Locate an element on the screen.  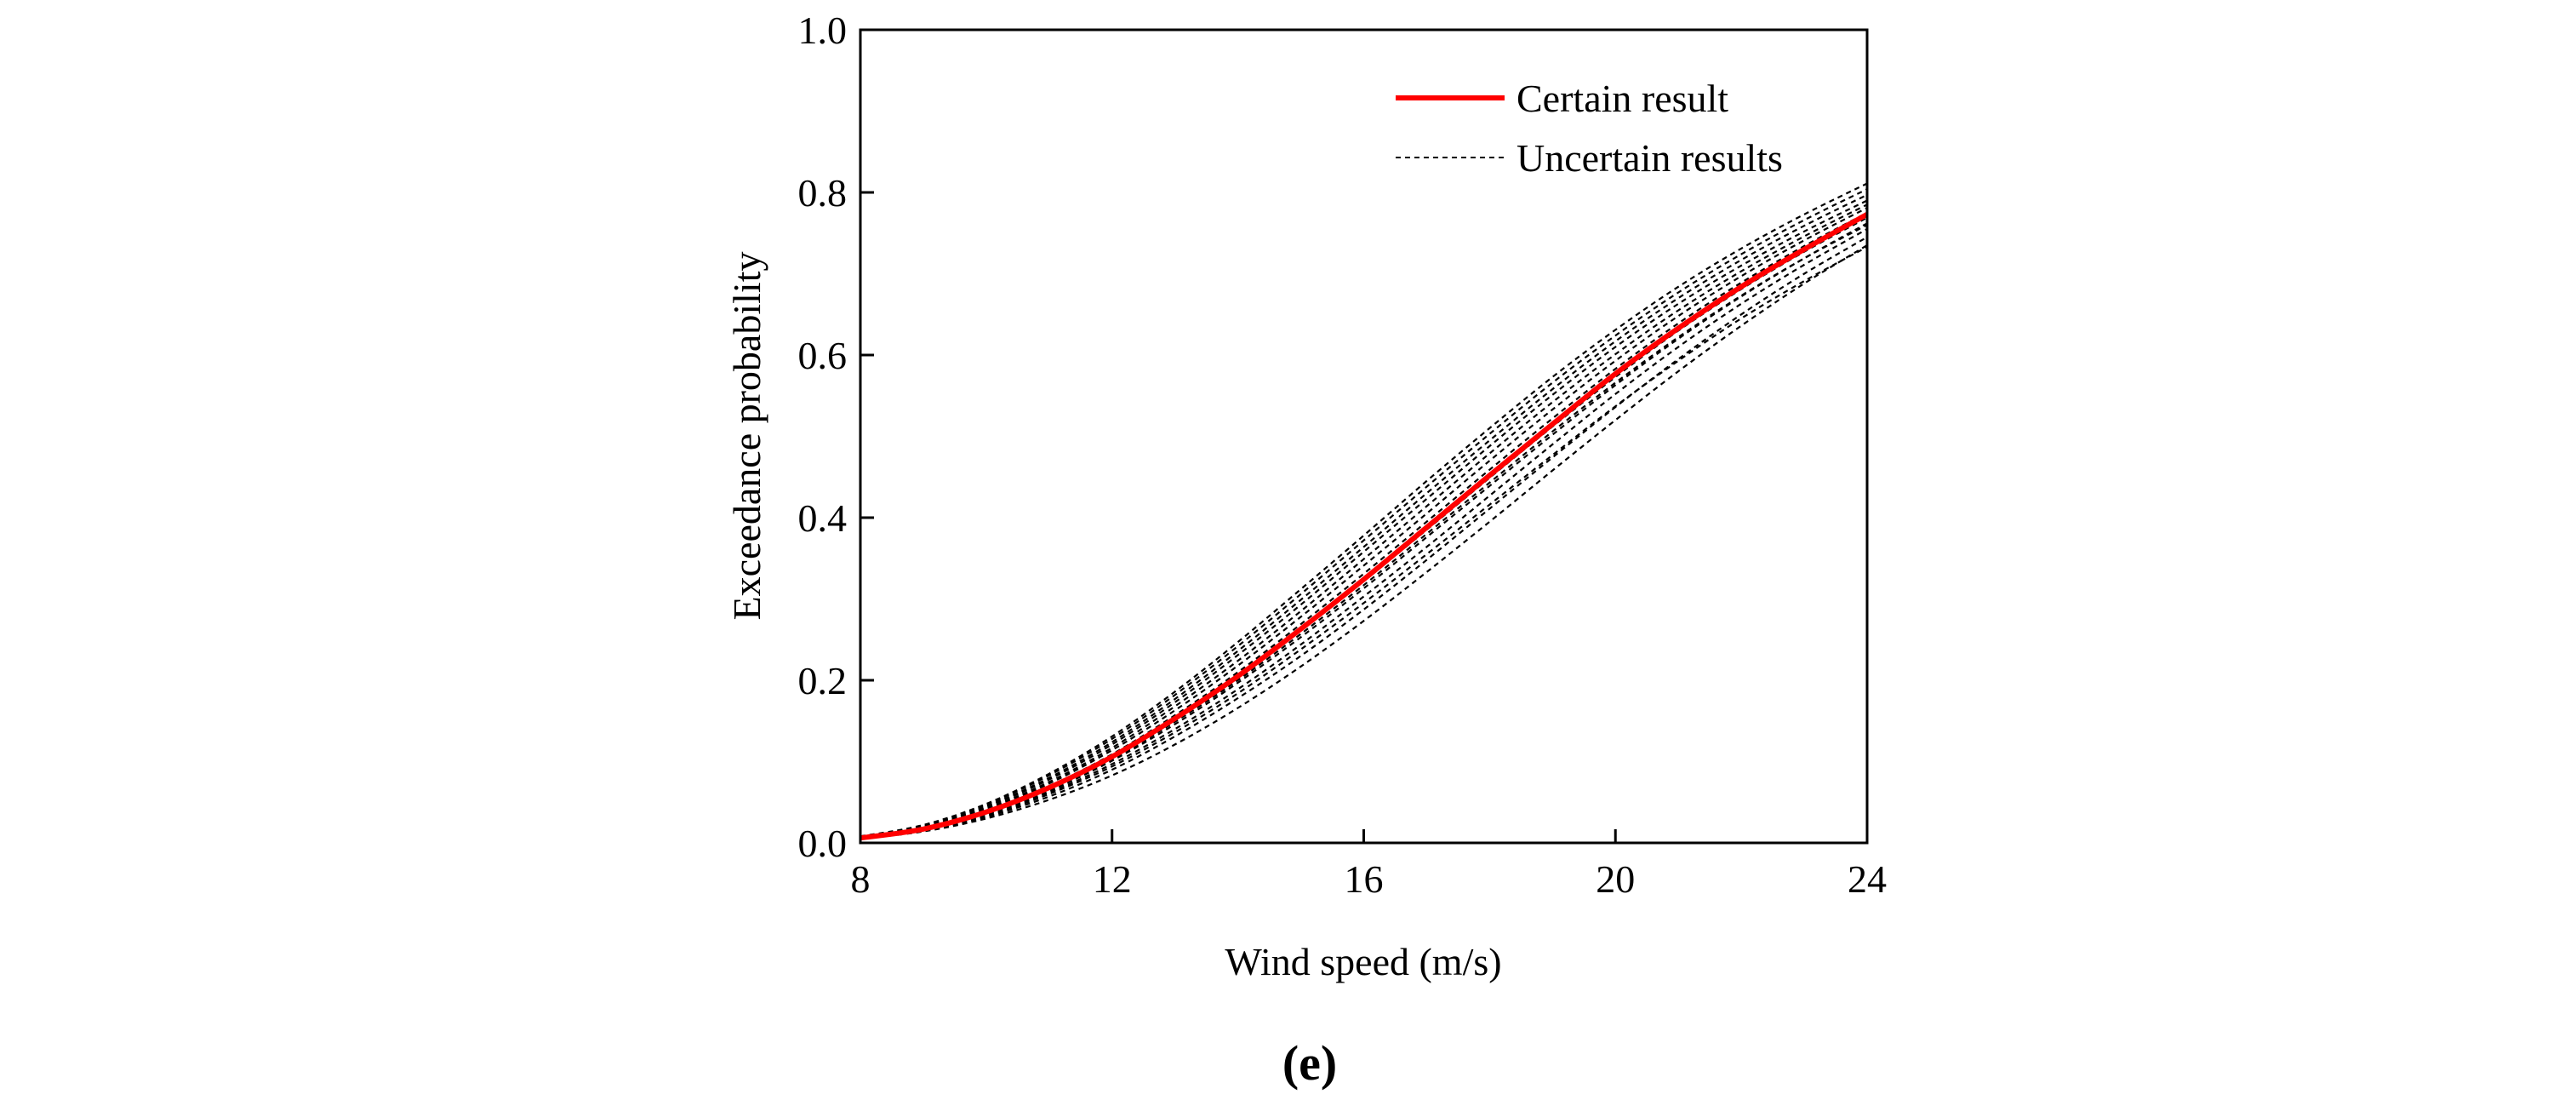
x-tick-label: 8 is located at coordinates (861, 879).